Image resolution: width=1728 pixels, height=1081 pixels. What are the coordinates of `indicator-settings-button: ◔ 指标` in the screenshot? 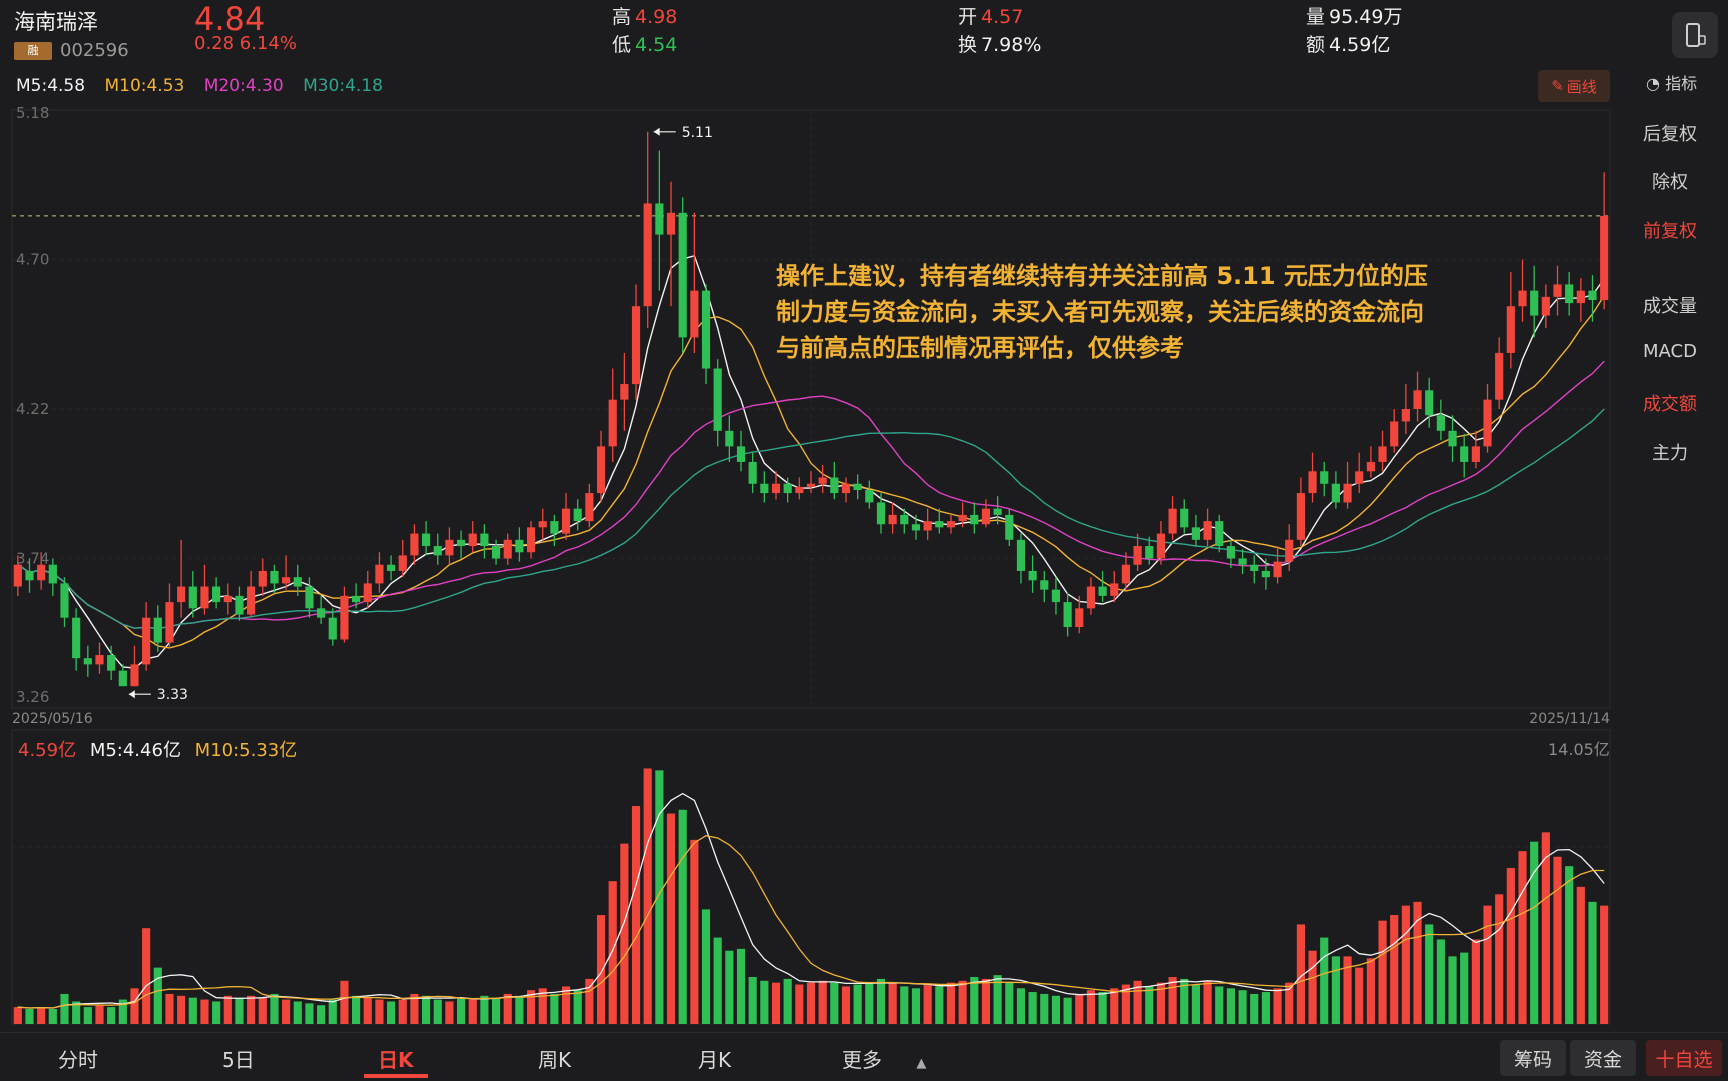 It's located at (1671, 82).